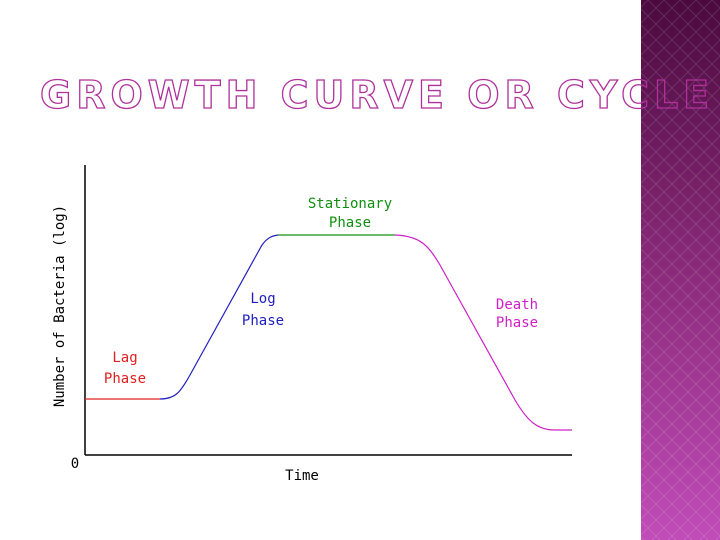 Image resolution: width=720 pixels, height=540 pixels. What do you see at coordinates (483, 332) in the screenshot?
I see `death-curve` at bounding box center [483, 332].